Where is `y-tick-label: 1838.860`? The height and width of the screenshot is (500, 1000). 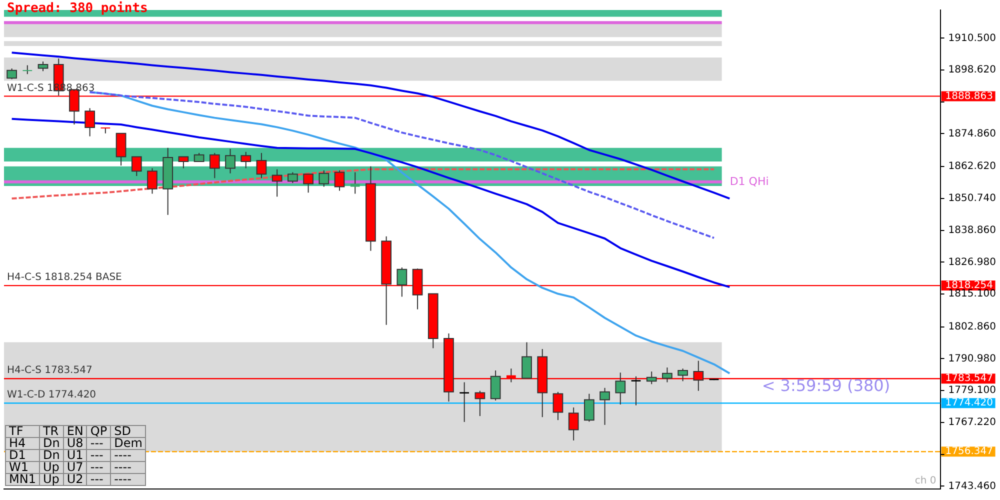 y-tick-label: 1838.860 is located at coordinates (972, 230).